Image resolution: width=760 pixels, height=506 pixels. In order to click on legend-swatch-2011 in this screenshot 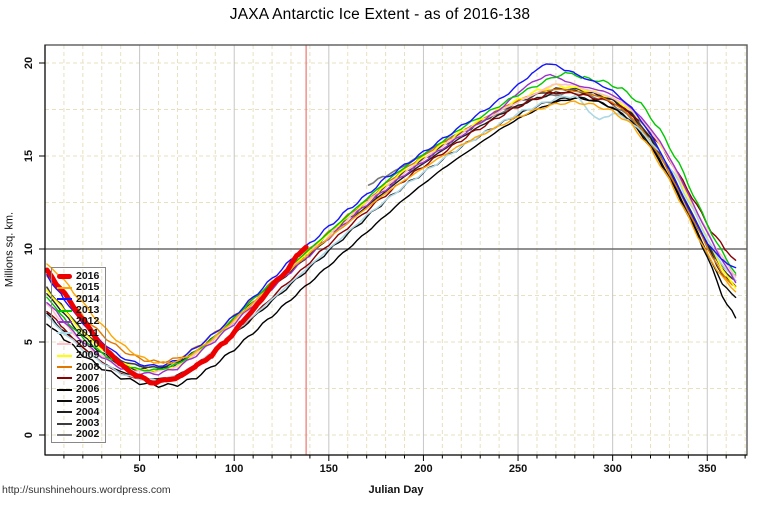, I will do `click(64, 333)`.